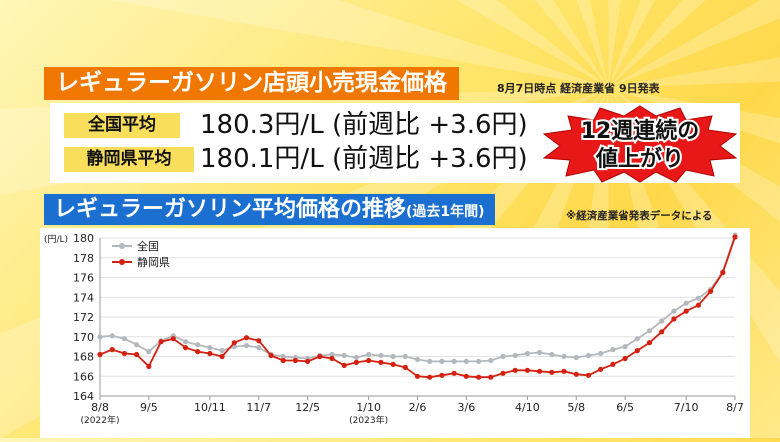  Describe the element at coordinates (230, 209) in the screenshot. I see `chart-section-title-main: レギュラーガソリン平均価格の推移` at that location.